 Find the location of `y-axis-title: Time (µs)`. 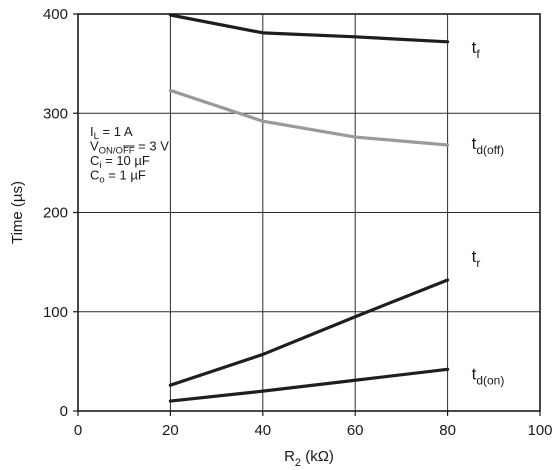

y-axis-title: Time (µs) is located at coordinates (17, 212).